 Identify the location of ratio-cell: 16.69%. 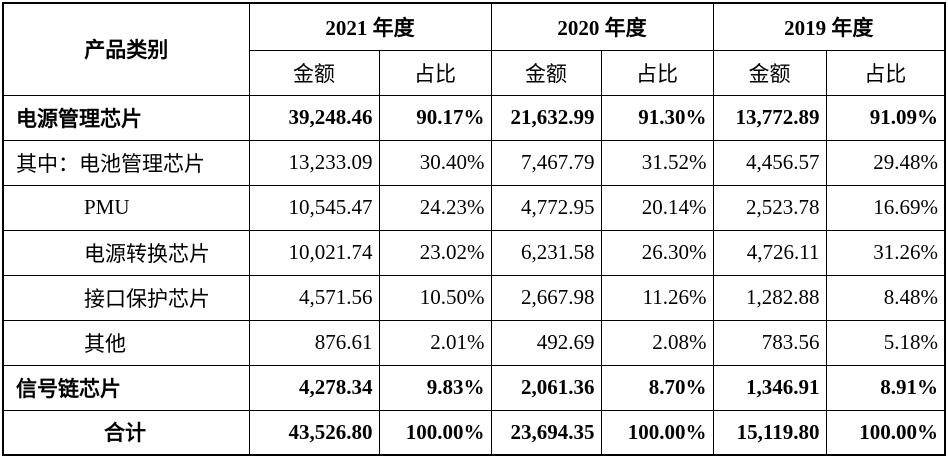
(885, 207).